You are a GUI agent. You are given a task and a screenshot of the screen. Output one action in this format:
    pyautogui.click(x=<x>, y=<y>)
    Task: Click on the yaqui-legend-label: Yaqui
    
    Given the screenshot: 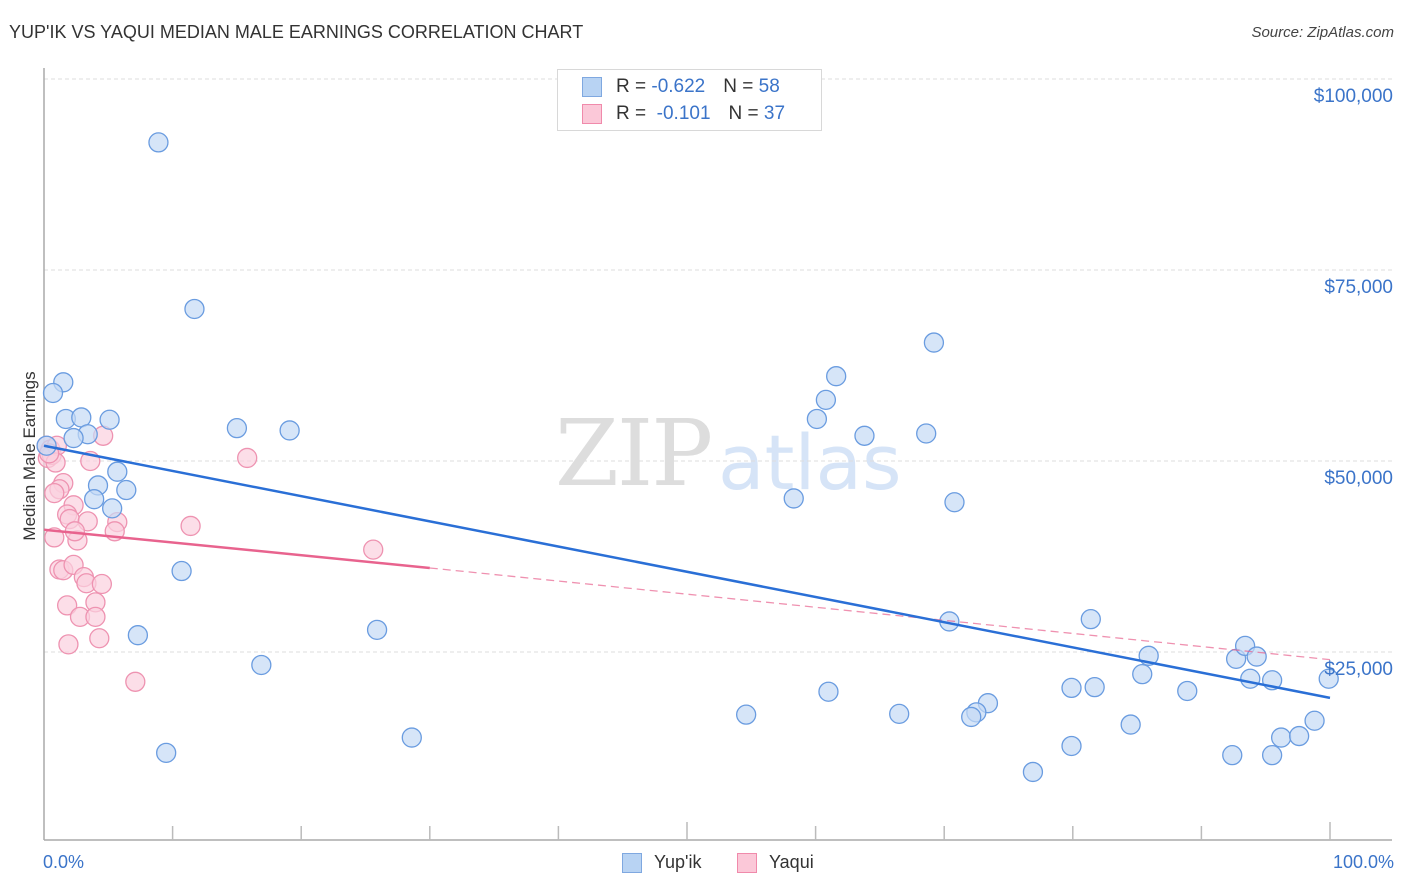 What is the action you would take?
    pyautogui.click(x=791, y=862)
    